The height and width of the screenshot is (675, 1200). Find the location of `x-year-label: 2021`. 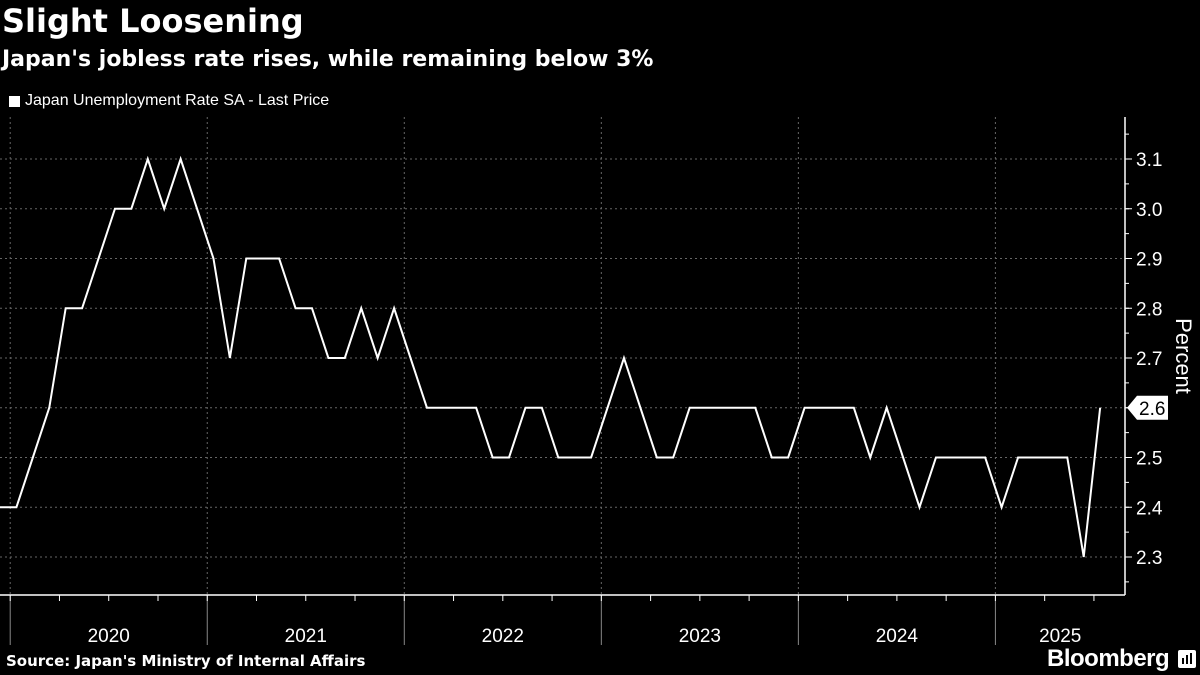

x-year-label: 2021 is located at coordinates (306, 636).